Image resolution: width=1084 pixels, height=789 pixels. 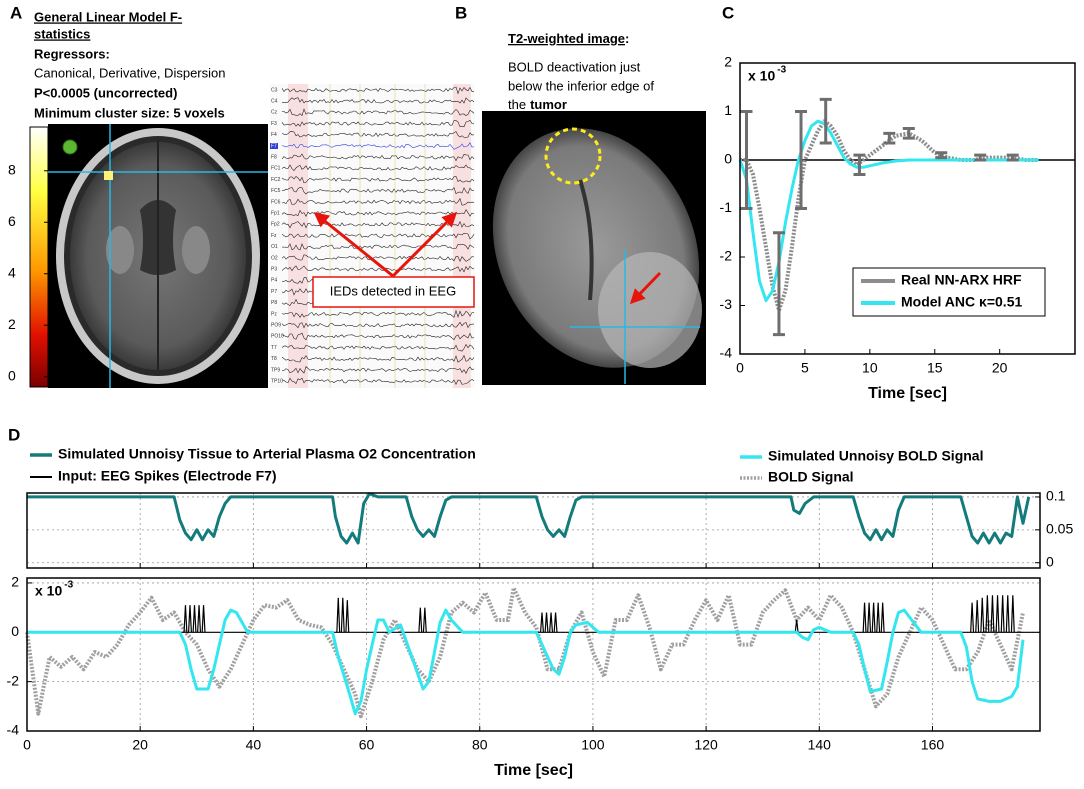 I want to click on channel-label: FC6, so click(x=276, y=202).